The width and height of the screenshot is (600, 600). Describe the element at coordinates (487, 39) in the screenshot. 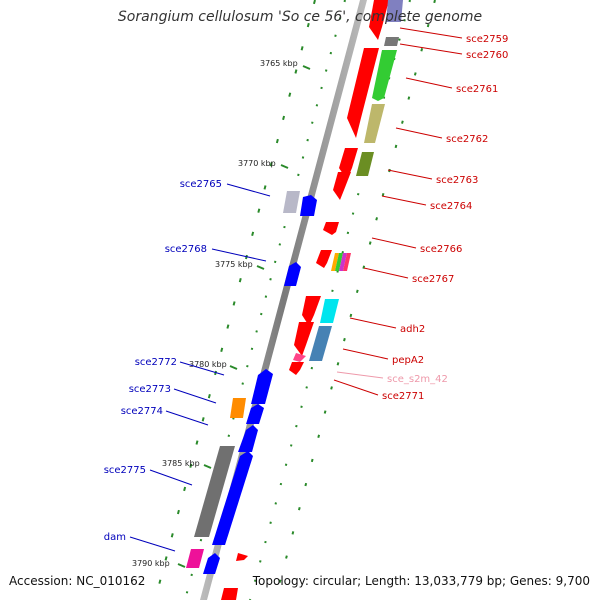

I see `gene-label-sce2759: sce2759` at that location.